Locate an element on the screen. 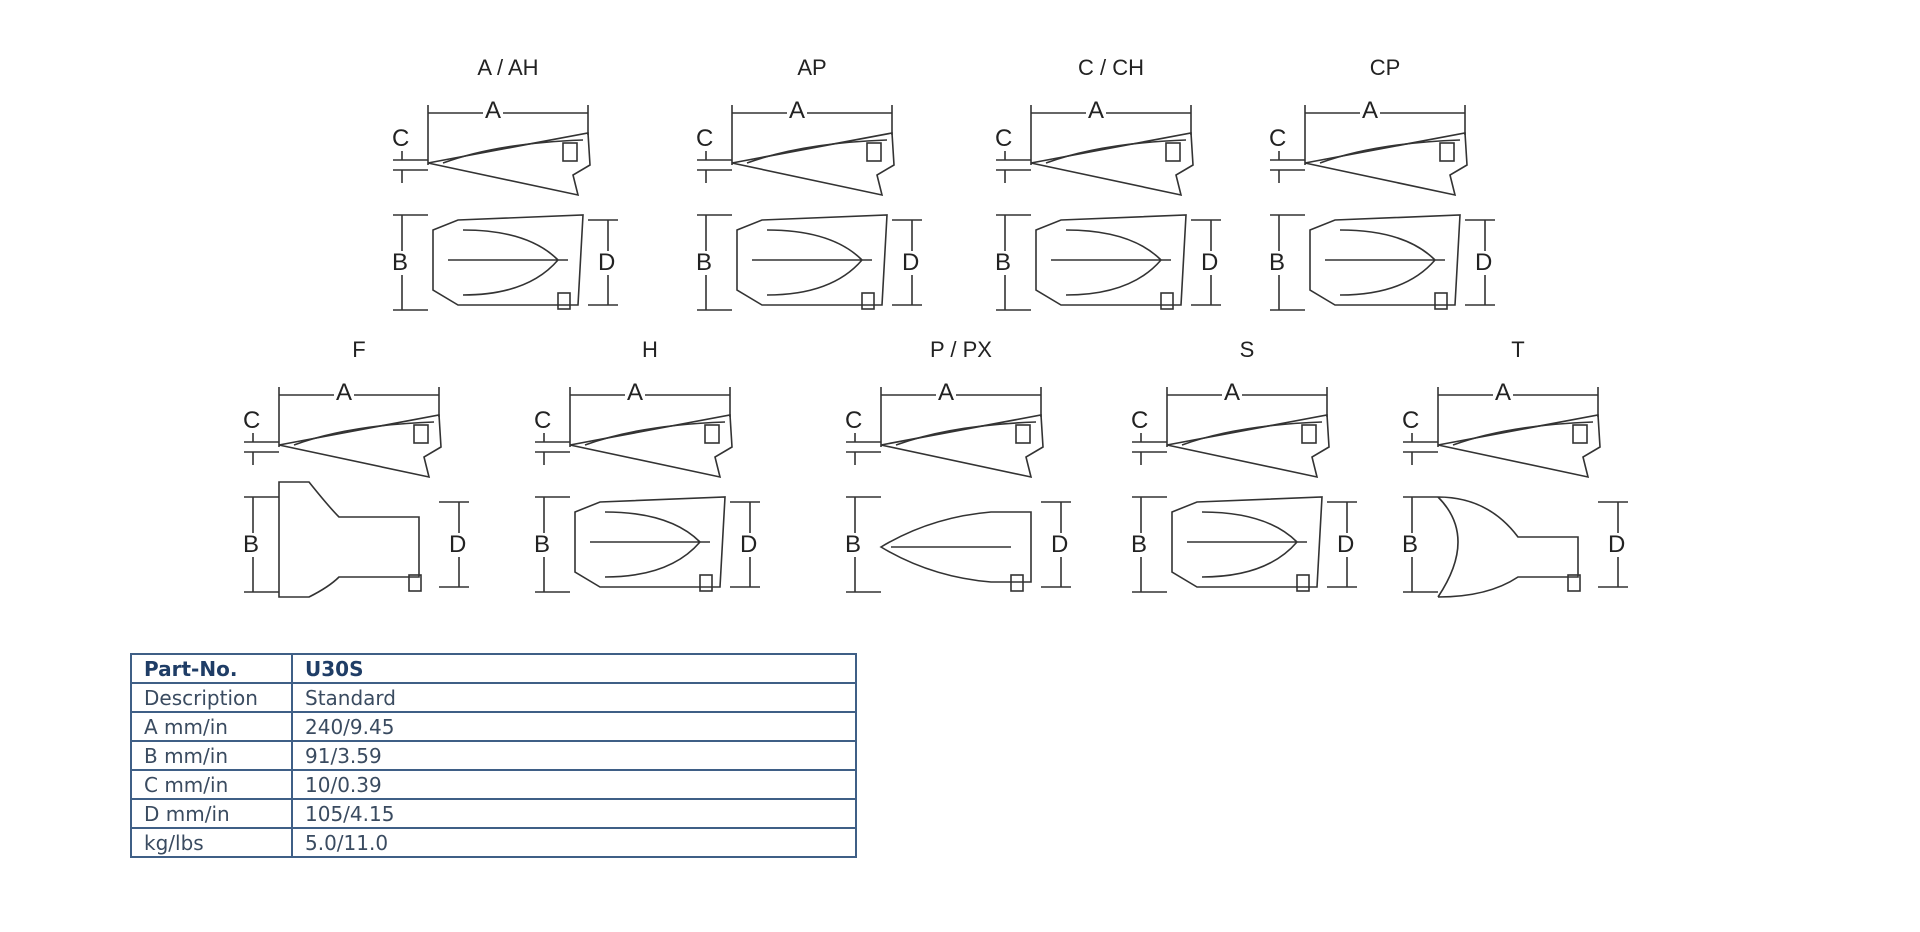 The width and height of the screenshot is (1920, 932). tooth-type-8: T A C B D is located at coordinates (1518, 467).